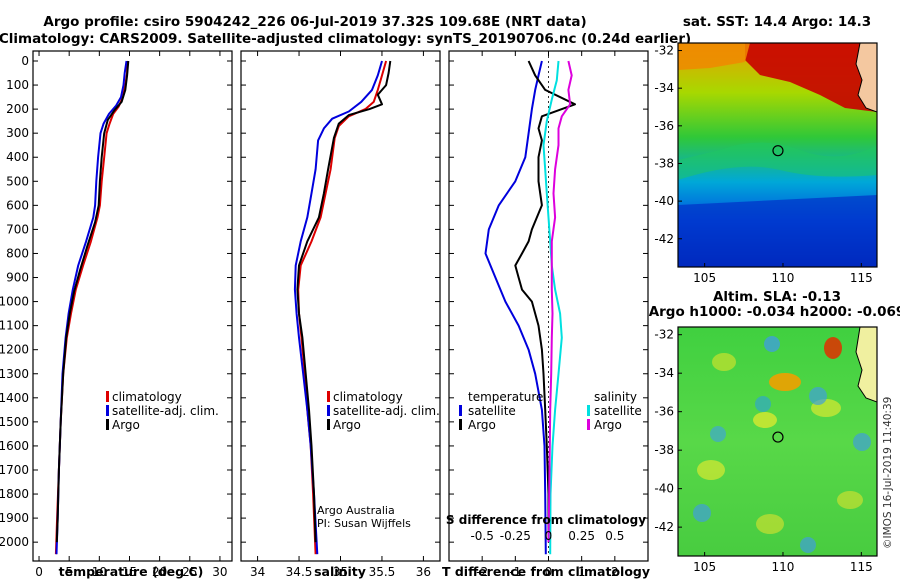 Image resolution: width=900 pixels, height=580 pixels. What do you see at coordinates (14, 422) in the screenshot?
I see `y-tick-label: 1500` at bounding box center [14, 422].